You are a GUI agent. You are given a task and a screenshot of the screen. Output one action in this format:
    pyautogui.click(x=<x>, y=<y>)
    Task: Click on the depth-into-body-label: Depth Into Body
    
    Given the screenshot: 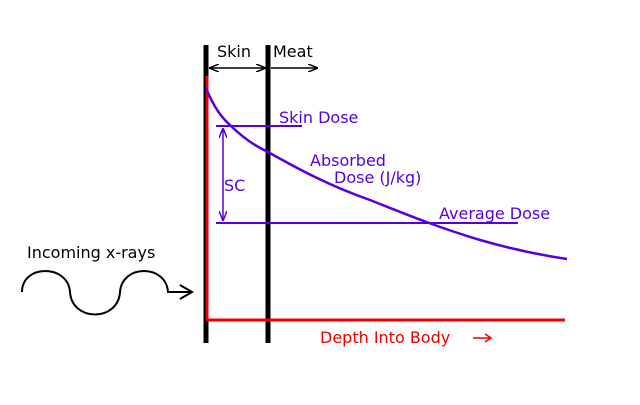 What is the action you would take?
    pyautogui.click(x=385, y=337)
    